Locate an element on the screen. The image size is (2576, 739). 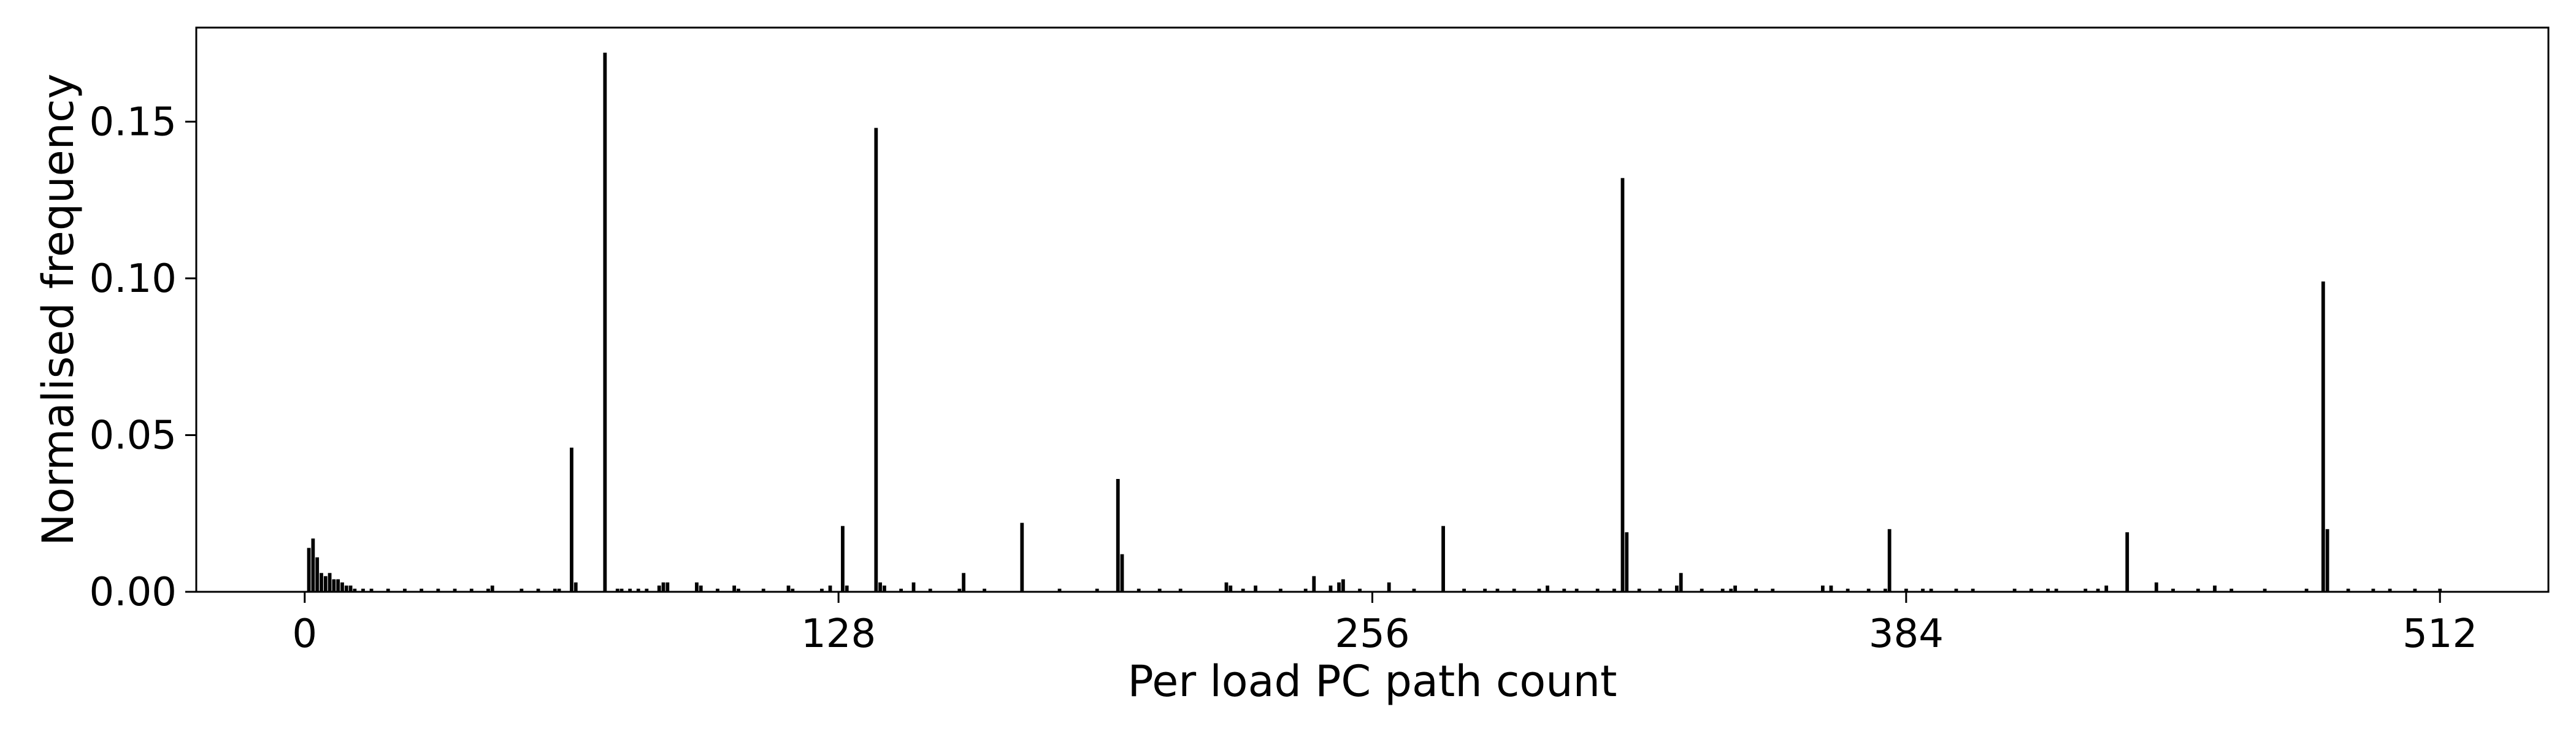
y-tick-label: 0.05 is located at coordinates (133, 435).